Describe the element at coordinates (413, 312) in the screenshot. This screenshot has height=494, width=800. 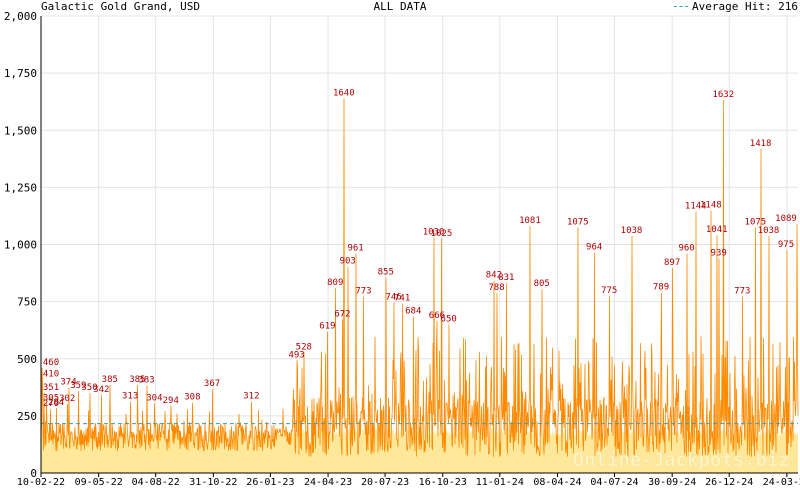
I see `peak-label: 684` at that location.